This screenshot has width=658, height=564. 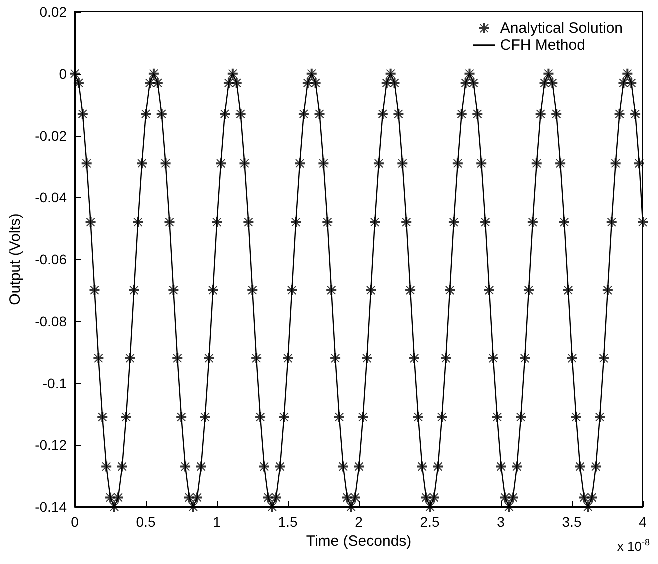 I want to click on y-tick-label: -0.08, so click(x=51, y=321).